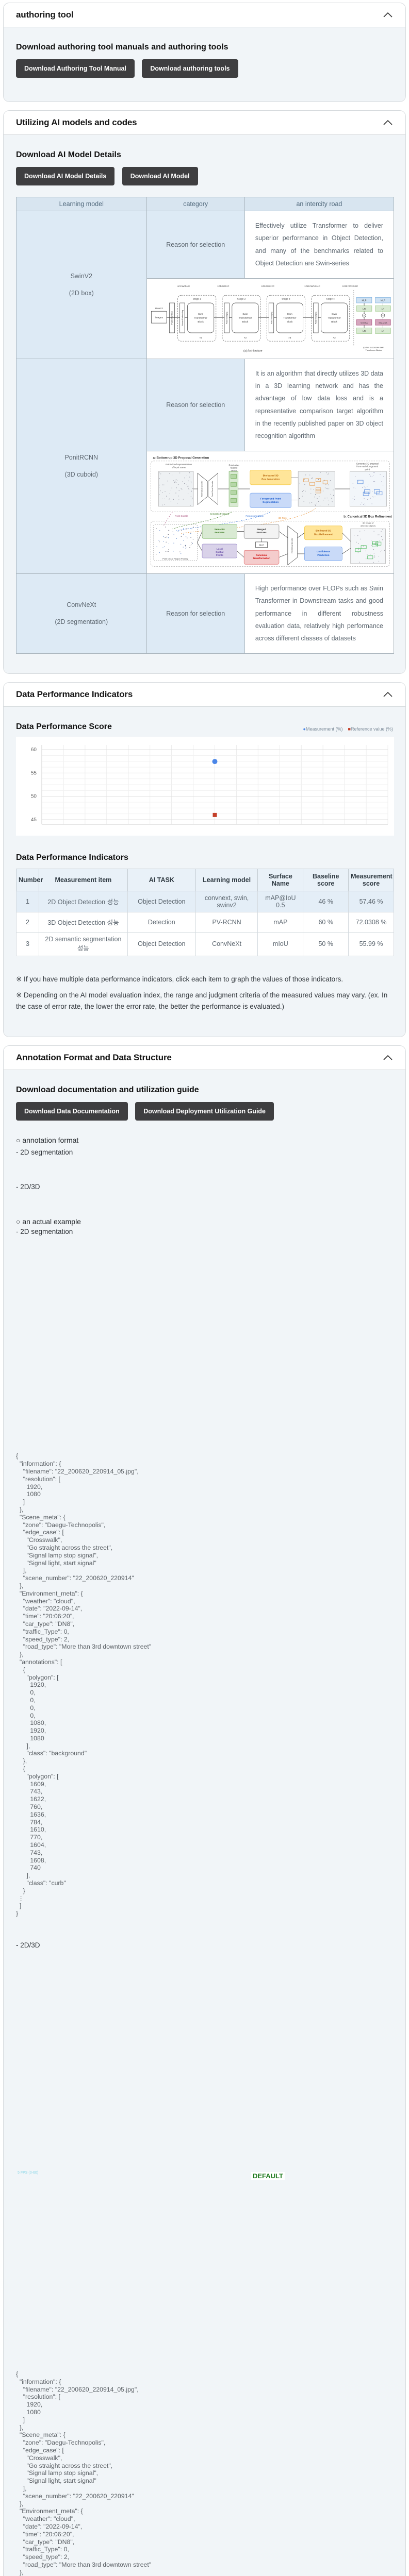 This screenshot has width=409, height=2576. I want to click on download-ai-model-button: Download AI Model, so click(160, 176).